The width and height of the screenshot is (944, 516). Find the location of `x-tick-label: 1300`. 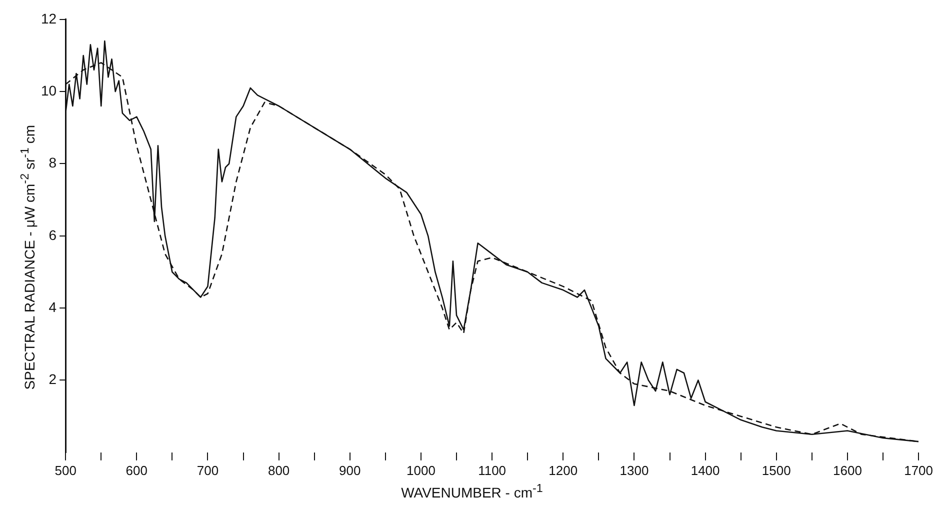

x-tick-label: 1300 is located at coordinates (634, 470).